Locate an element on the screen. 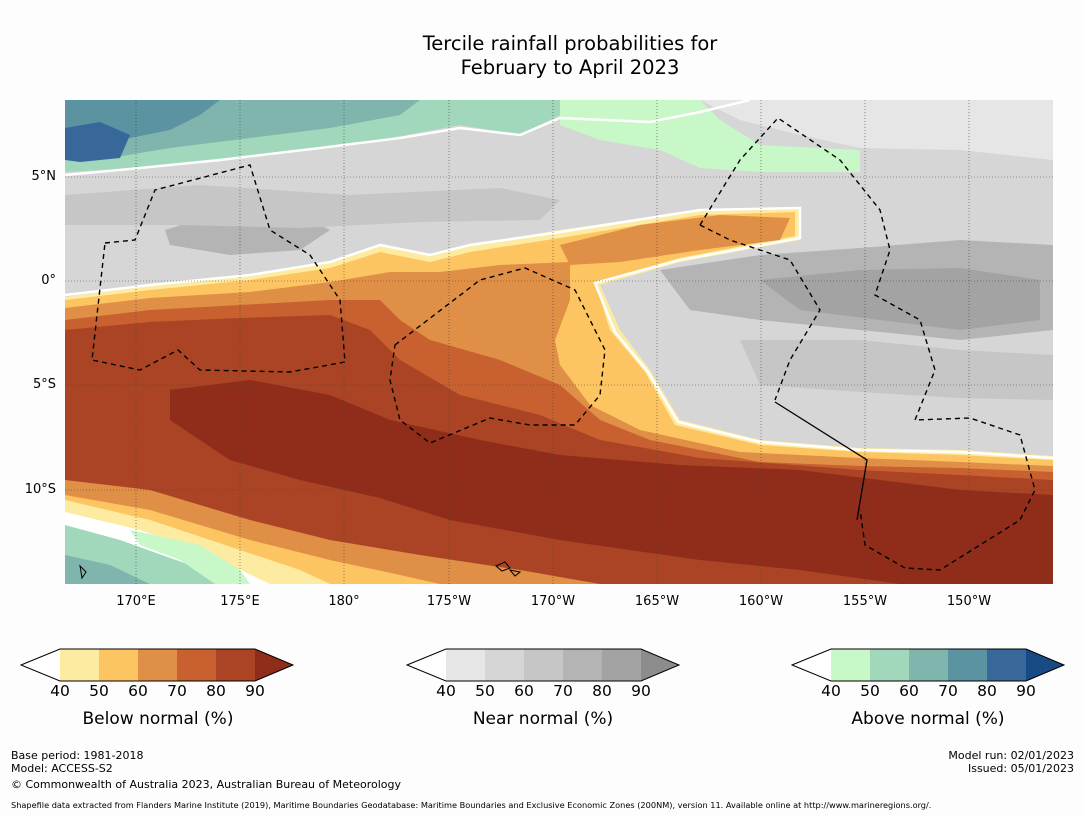 The height and width of the screenshot is (816, 1085). cb-above-tick: 70 is located at coordinates (948, 691).